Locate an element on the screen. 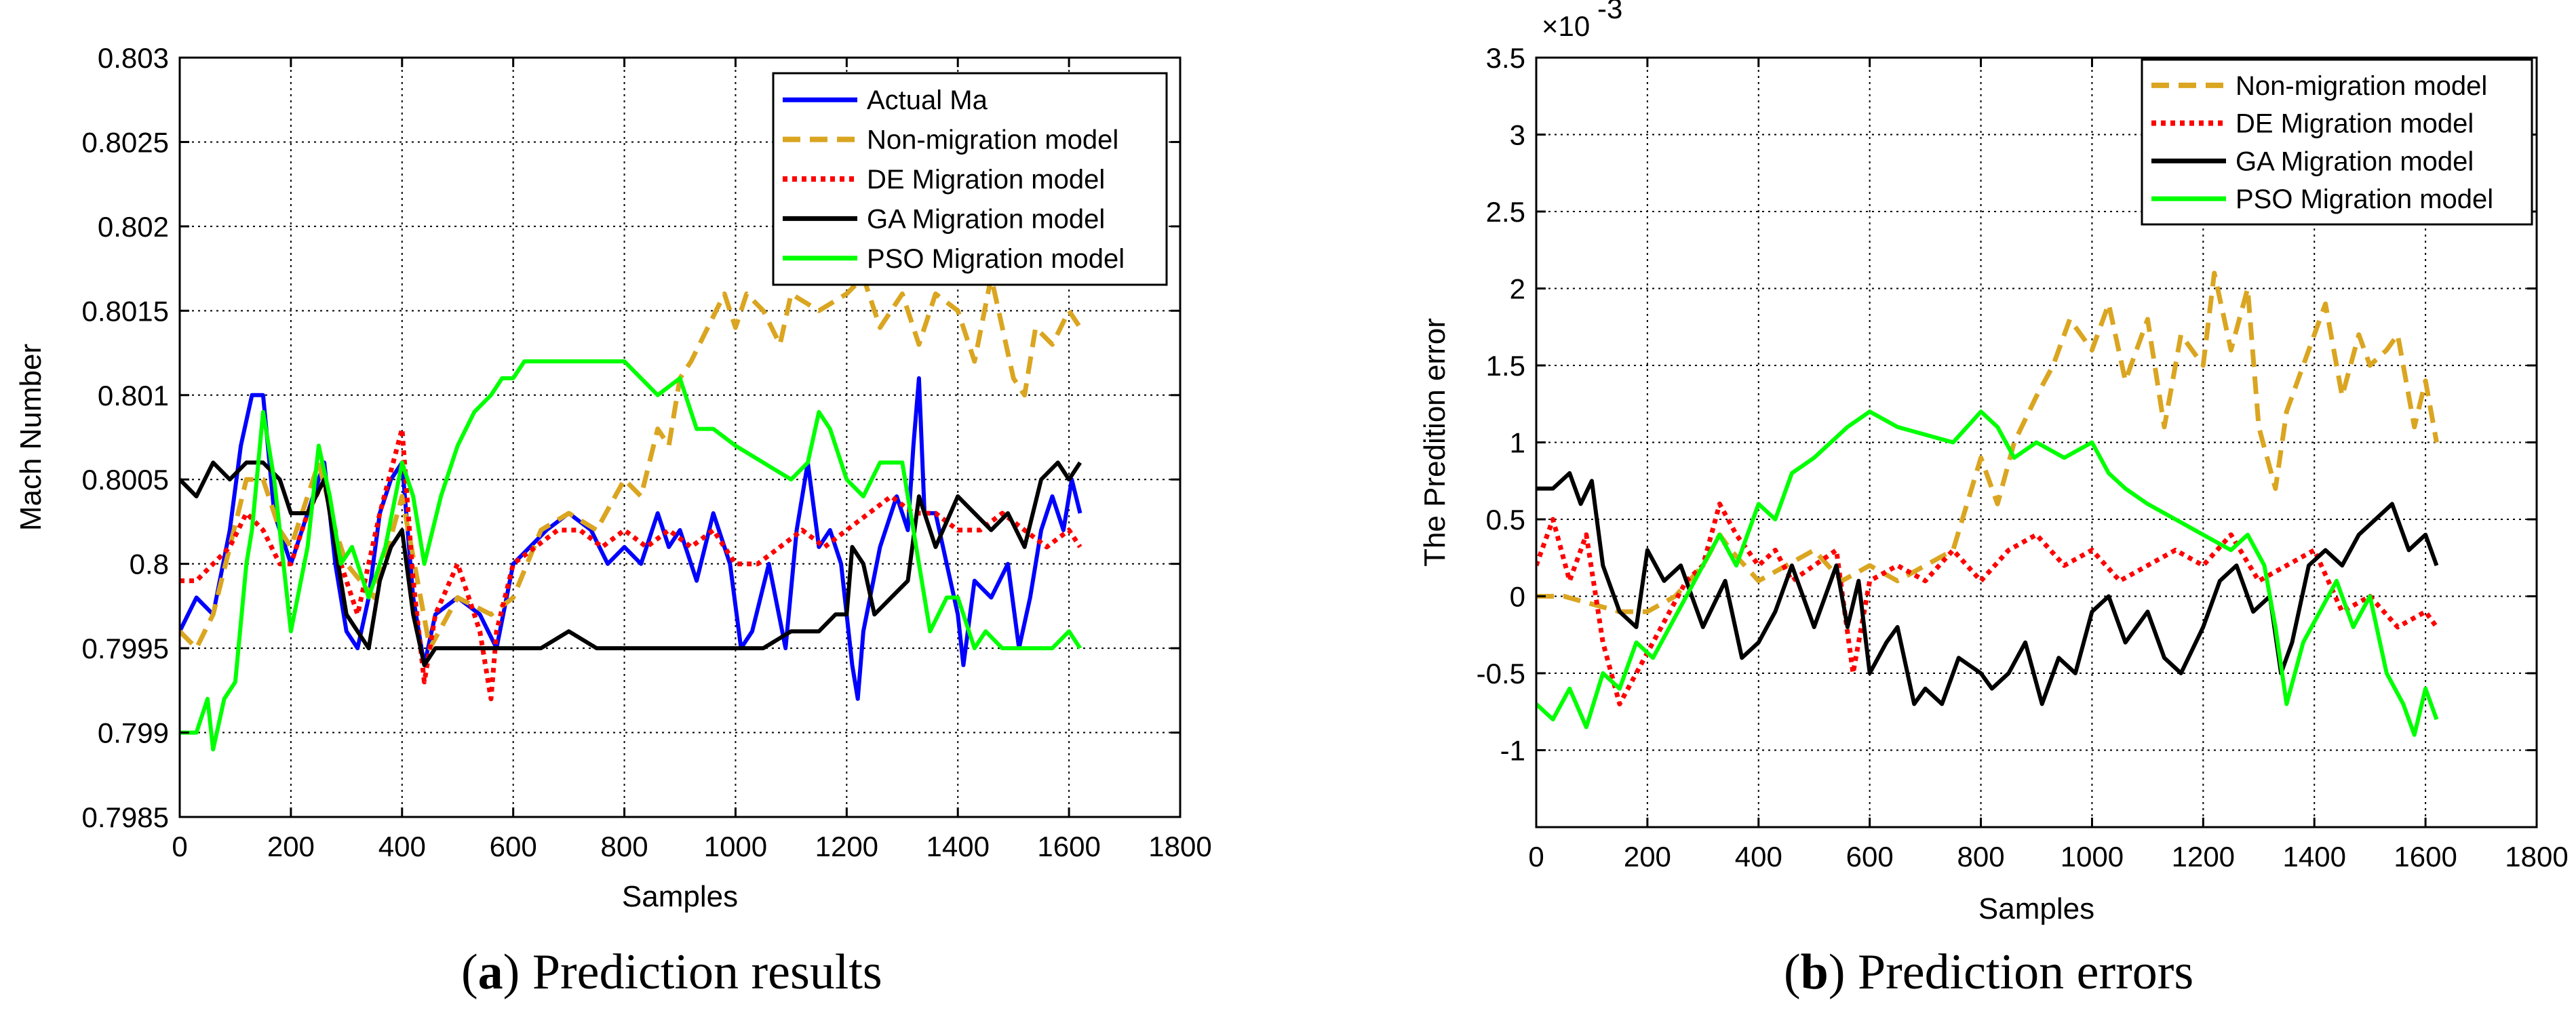 The height and width of the screenshot is (1019, 2576). series-actual-ma-a is located at coordinates (631, 538).